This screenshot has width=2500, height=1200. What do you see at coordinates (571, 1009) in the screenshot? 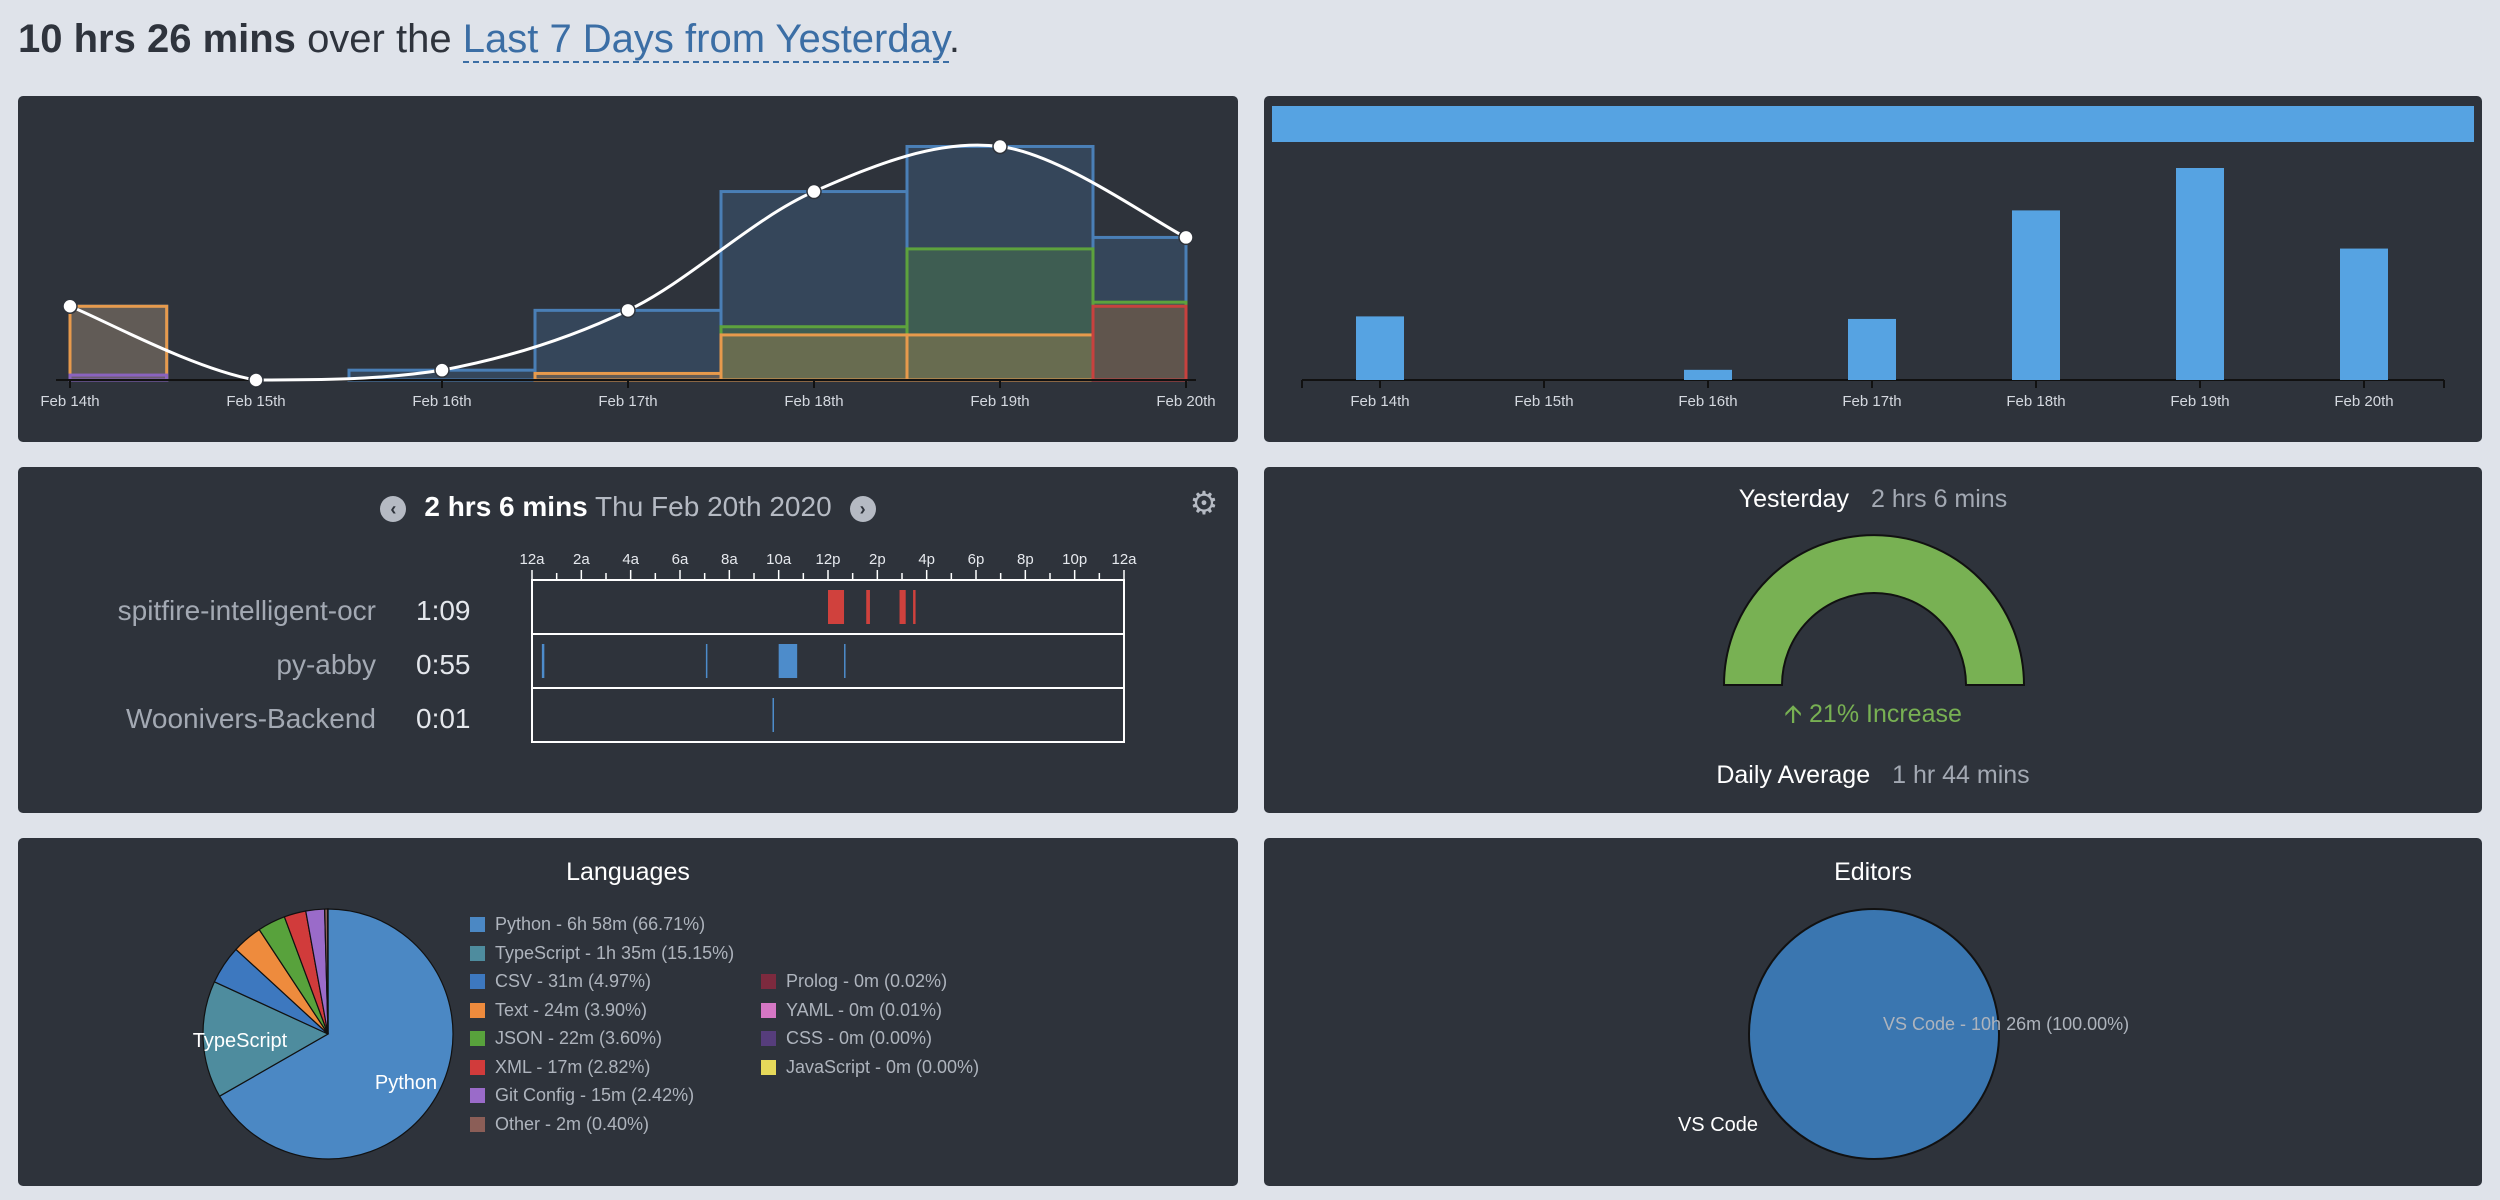
I see `legend-label: Text - 24m (3.90%)` at bounding box center [571, 1009].